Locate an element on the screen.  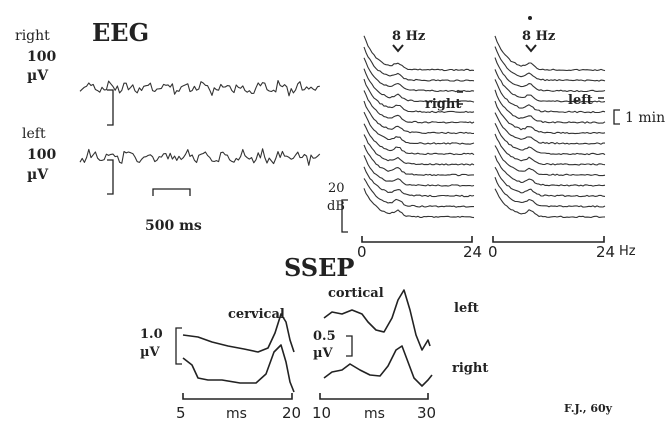
freq-unit-label: Hz is located at coordinates (627, 251).